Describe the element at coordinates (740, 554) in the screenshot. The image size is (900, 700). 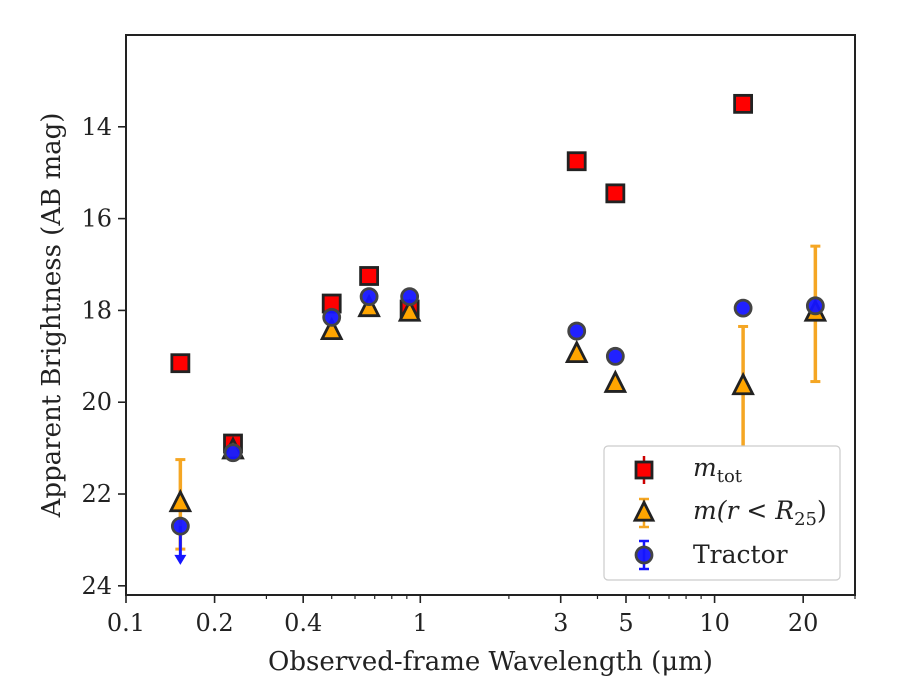
I see `legend-label-tractor: Tractor` at that location.